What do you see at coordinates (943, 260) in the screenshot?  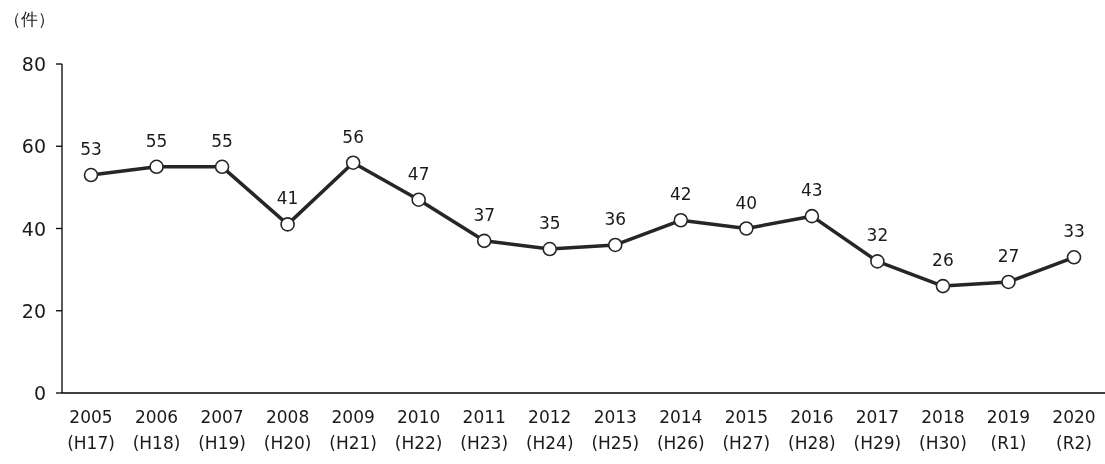 I see `data-label: 26` at bounding box center [943, 260].